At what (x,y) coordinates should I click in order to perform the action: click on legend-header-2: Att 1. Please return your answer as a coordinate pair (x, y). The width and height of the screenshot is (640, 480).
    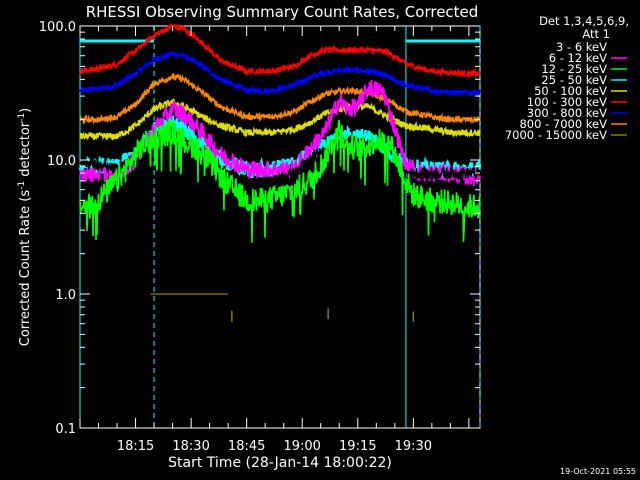
    Looking at the image, I should click on (596, 34).